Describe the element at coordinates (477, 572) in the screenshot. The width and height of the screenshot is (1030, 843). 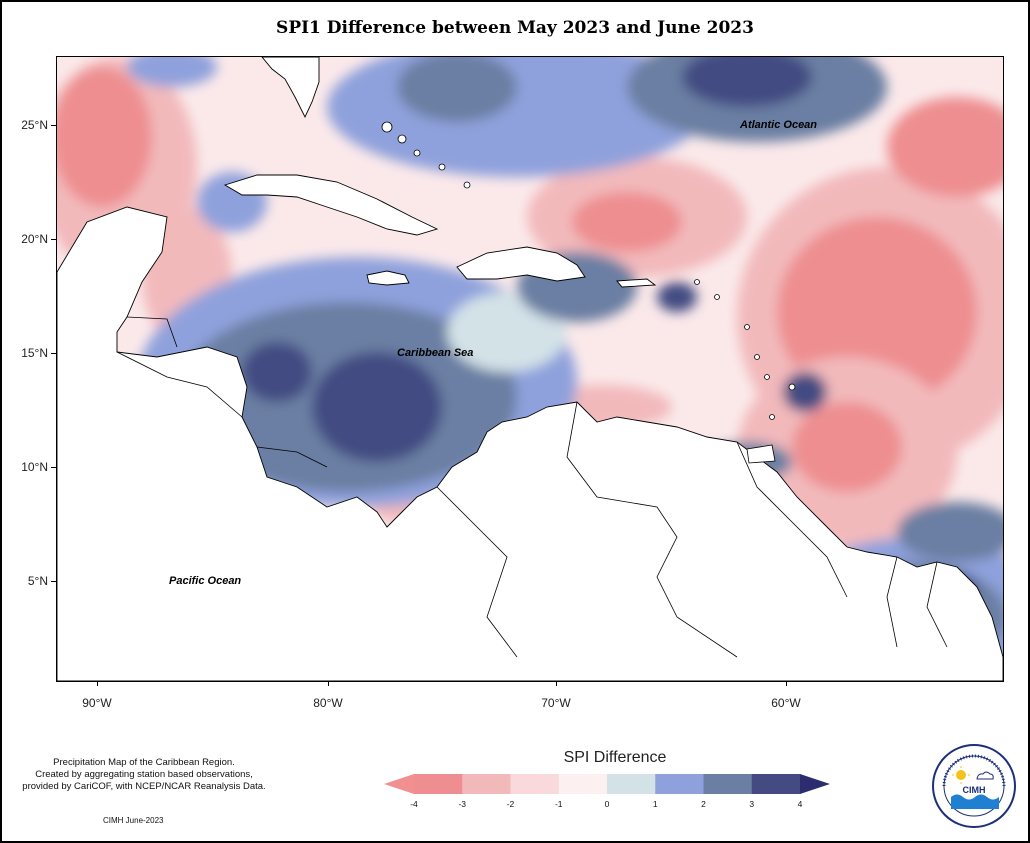
I see `border-colombia-panama` at that location.